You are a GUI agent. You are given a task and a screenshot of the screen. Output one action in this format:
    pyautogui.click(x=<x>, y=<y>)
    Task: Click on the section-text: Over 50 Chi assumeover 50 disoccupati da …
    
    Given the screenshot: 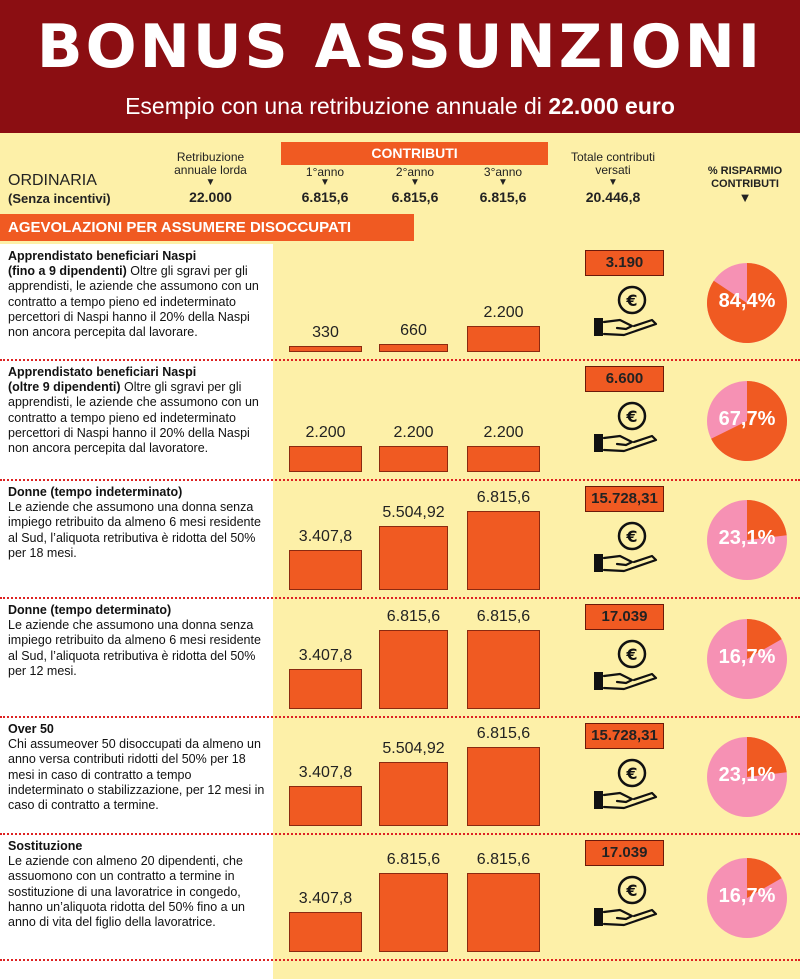 What is the action you would take?
    pyautogui.click(x=138, y=767)
    